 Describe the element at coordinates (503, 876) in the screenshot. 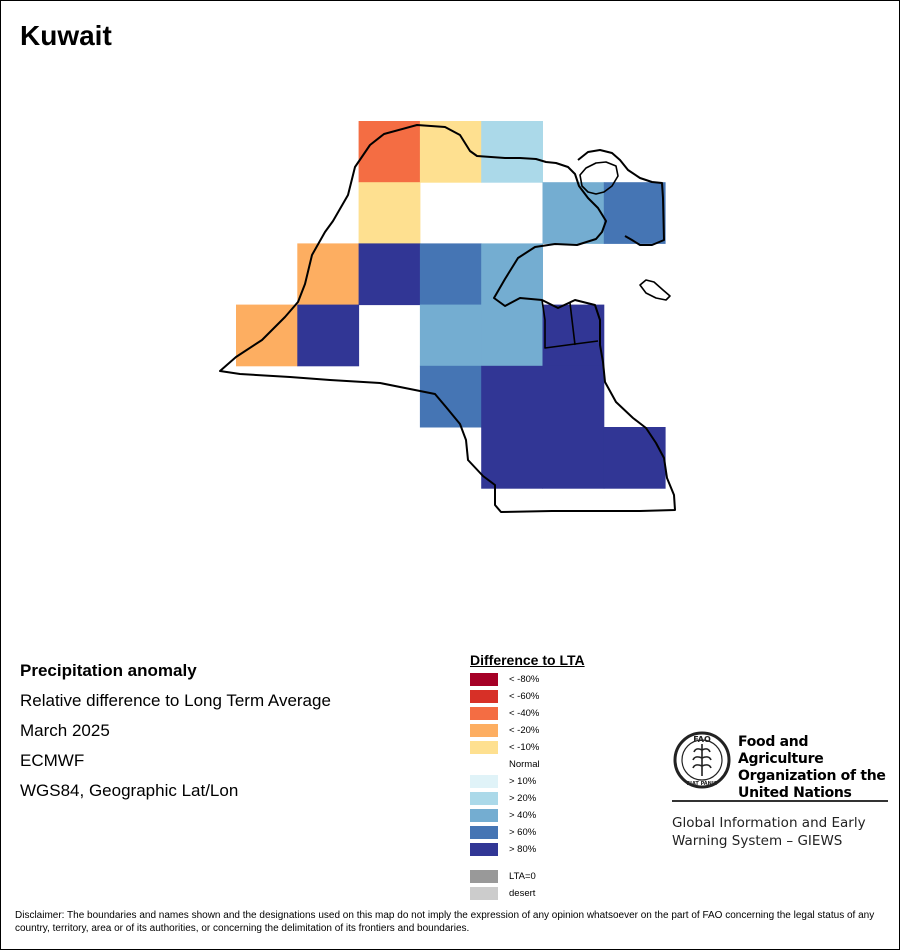

I see `legend-item-extra: LTA=0` at that location.